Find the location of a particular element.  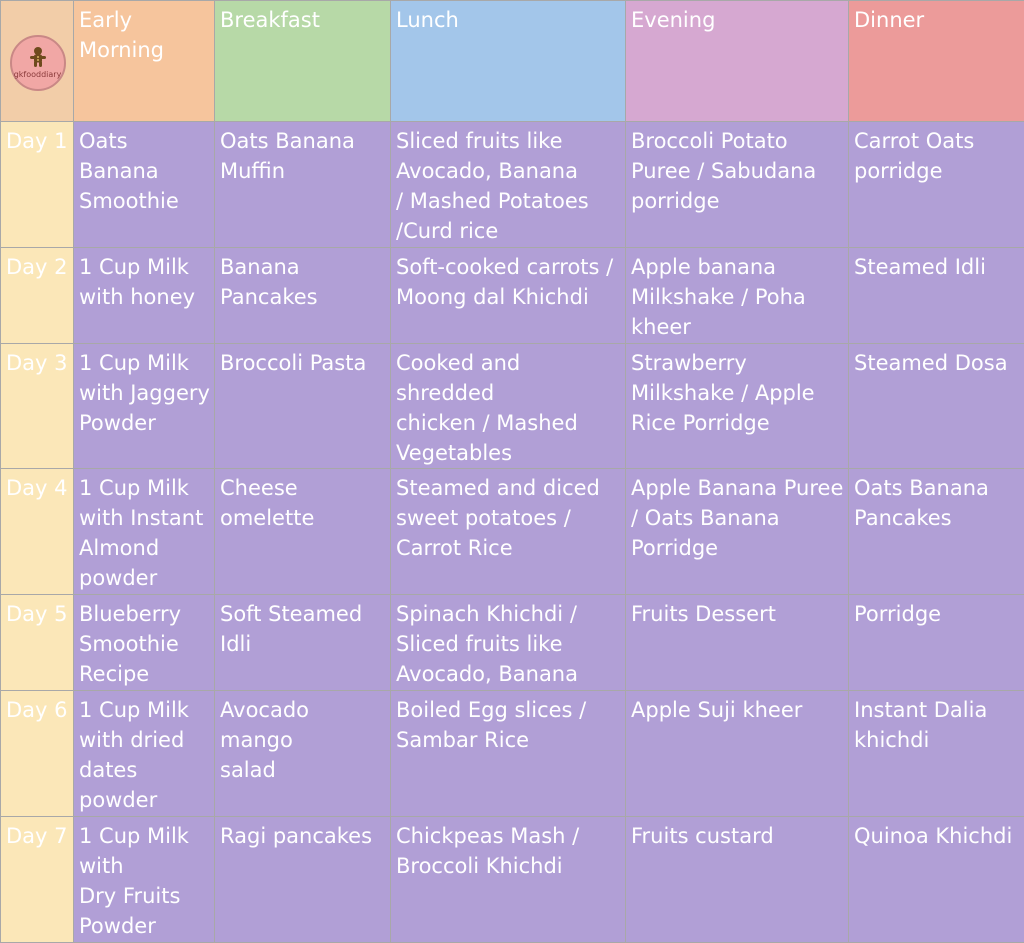

meal-cell: Broccoli Pasta is located at coordinates (303, 406).